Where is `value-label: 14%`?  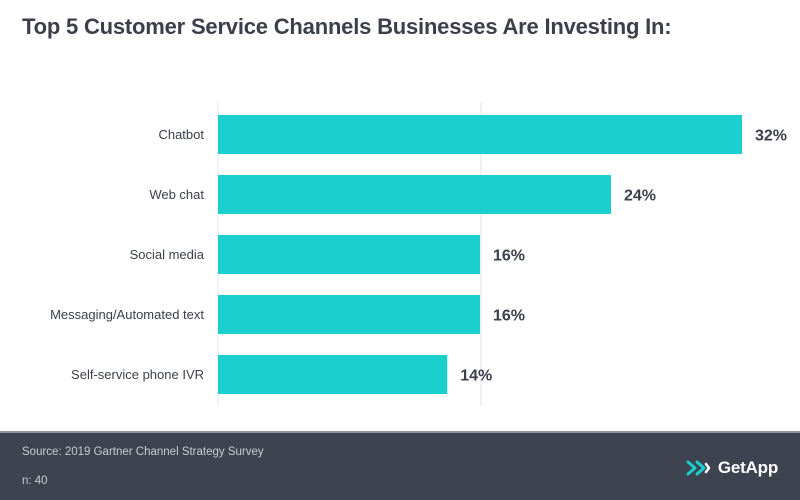 value-label: 14% is located at coordinates (476, 376).